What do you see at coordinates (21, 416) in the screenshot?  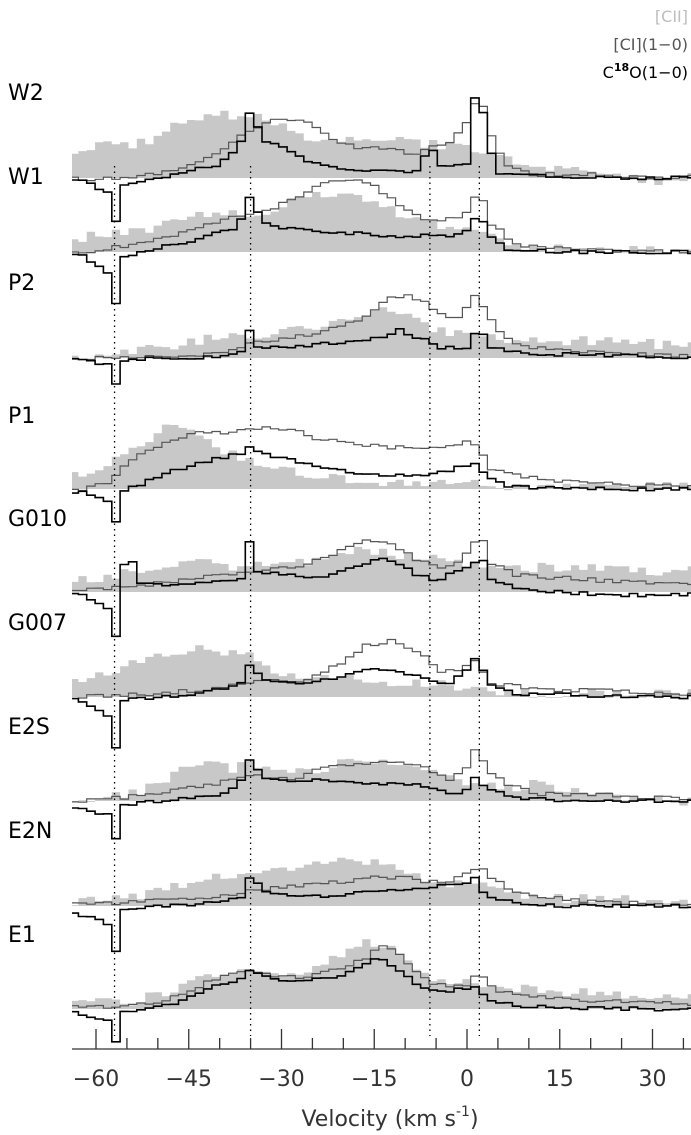 I see `panel-label-p1: P1` at bounding box center [21, 416].